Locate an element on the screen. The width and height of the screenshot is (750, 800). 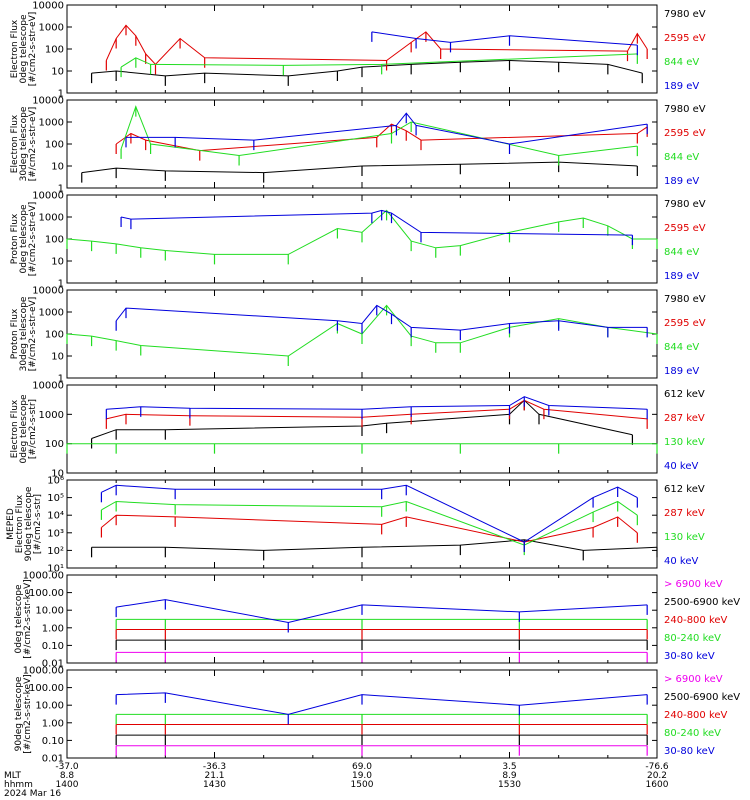
x-axis-mlt-label: 19.0 is located at coordinates (362, 776).